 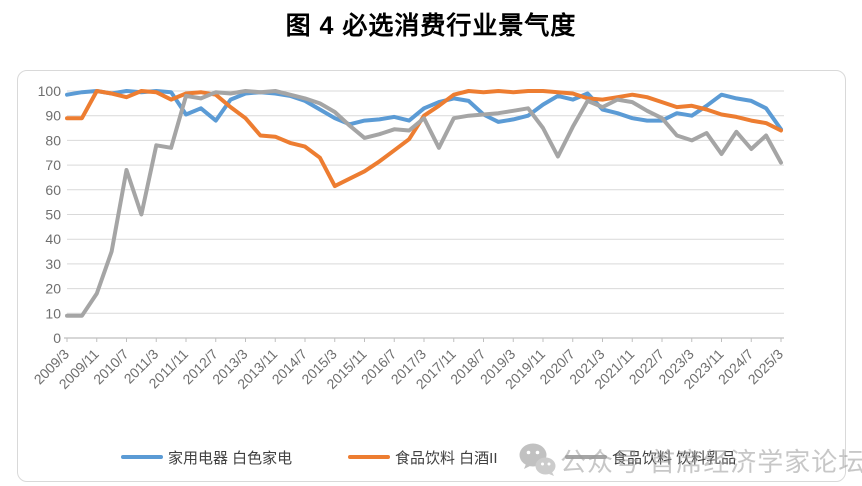 I want to click on legend-item-white-goods: 家用电器 白色家电, so click(x=206, y=457).